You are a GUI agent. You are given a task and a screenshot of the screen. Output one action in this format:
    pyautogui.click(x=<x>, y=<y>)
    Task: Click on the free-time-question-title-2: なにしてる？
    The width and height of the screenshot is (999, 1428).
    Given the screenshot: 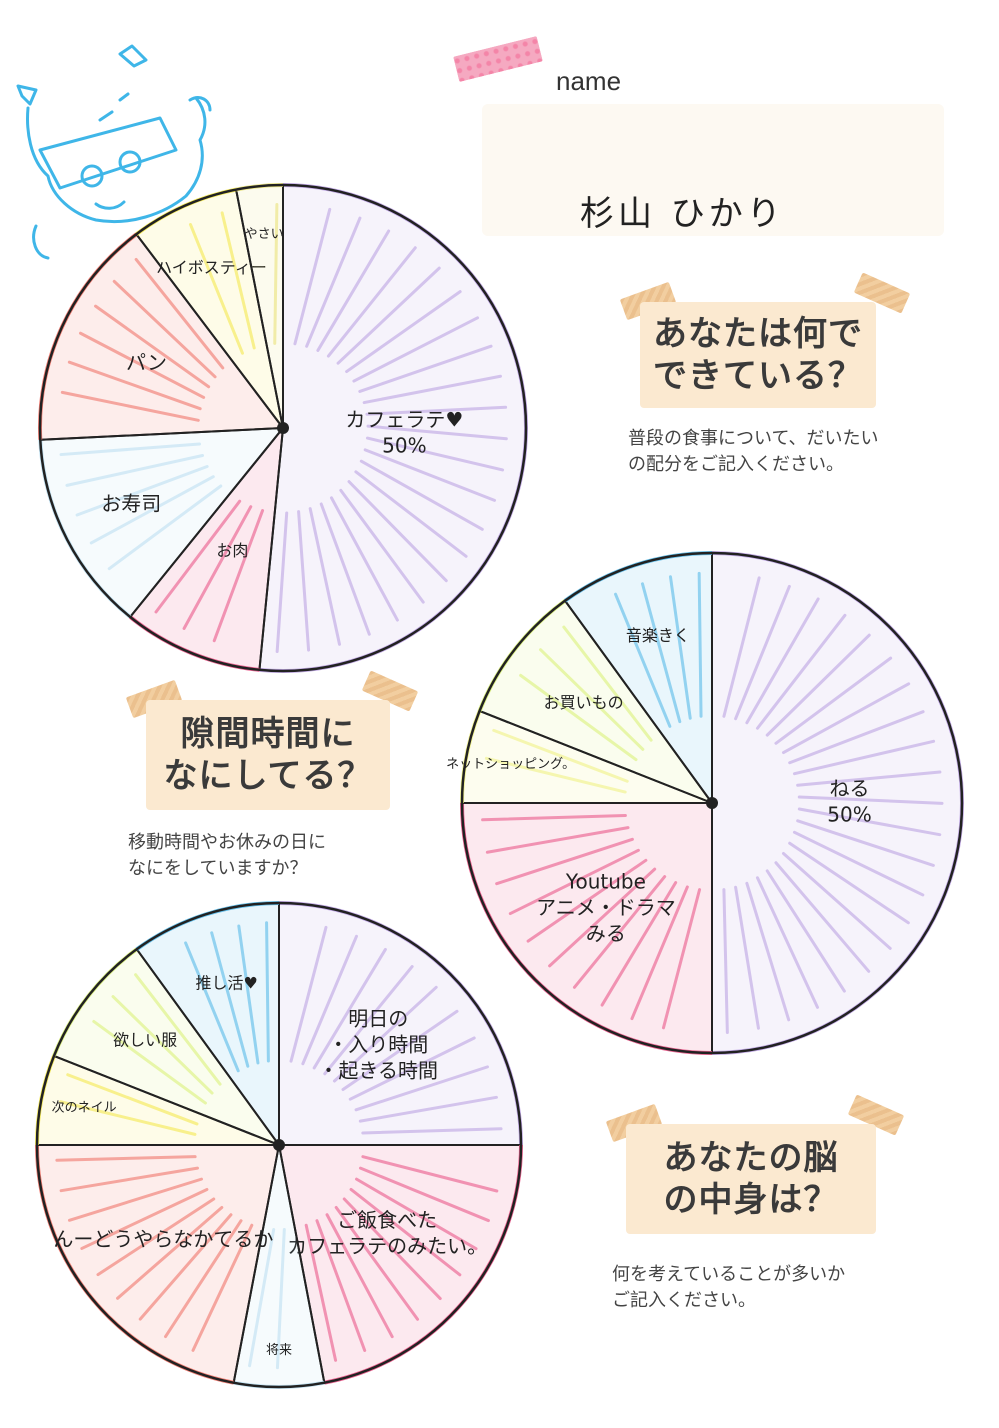 What is the action you would take?
    pyautogui.click(x=268, y=776)
    